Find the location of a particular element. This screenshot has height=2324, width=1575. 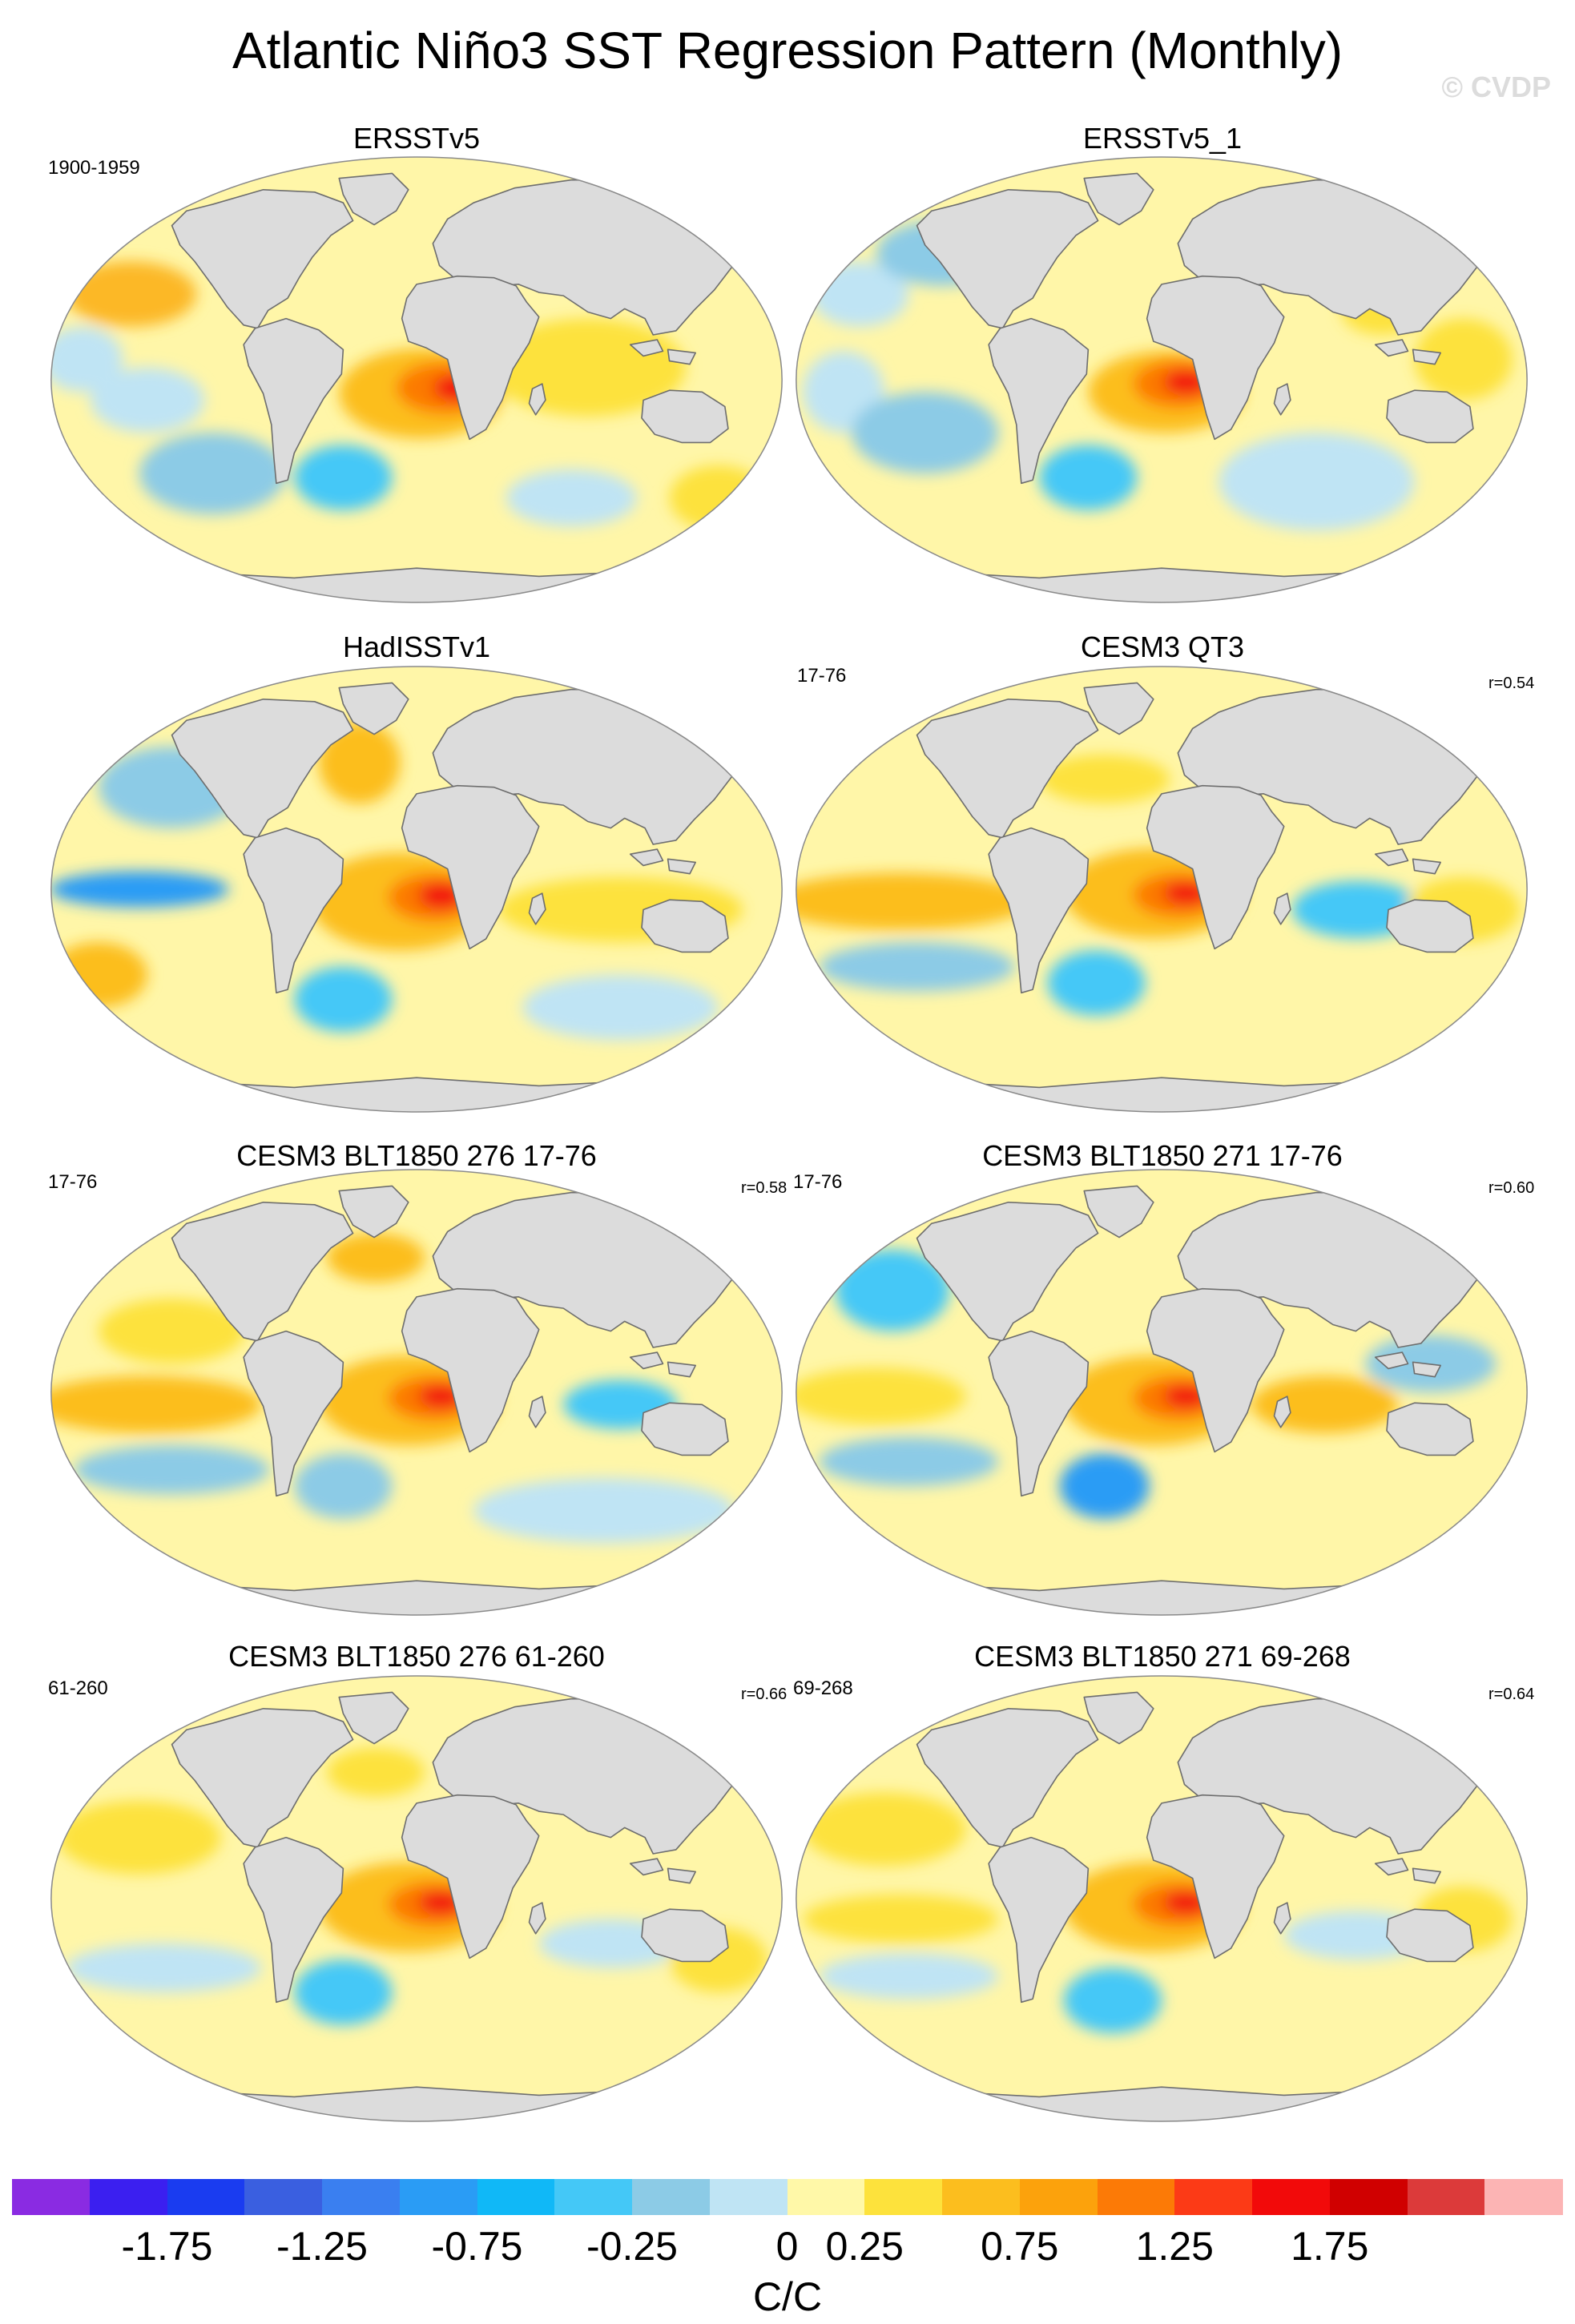

colorbar-label: -1.75 is located at coordinates (167, 2246).